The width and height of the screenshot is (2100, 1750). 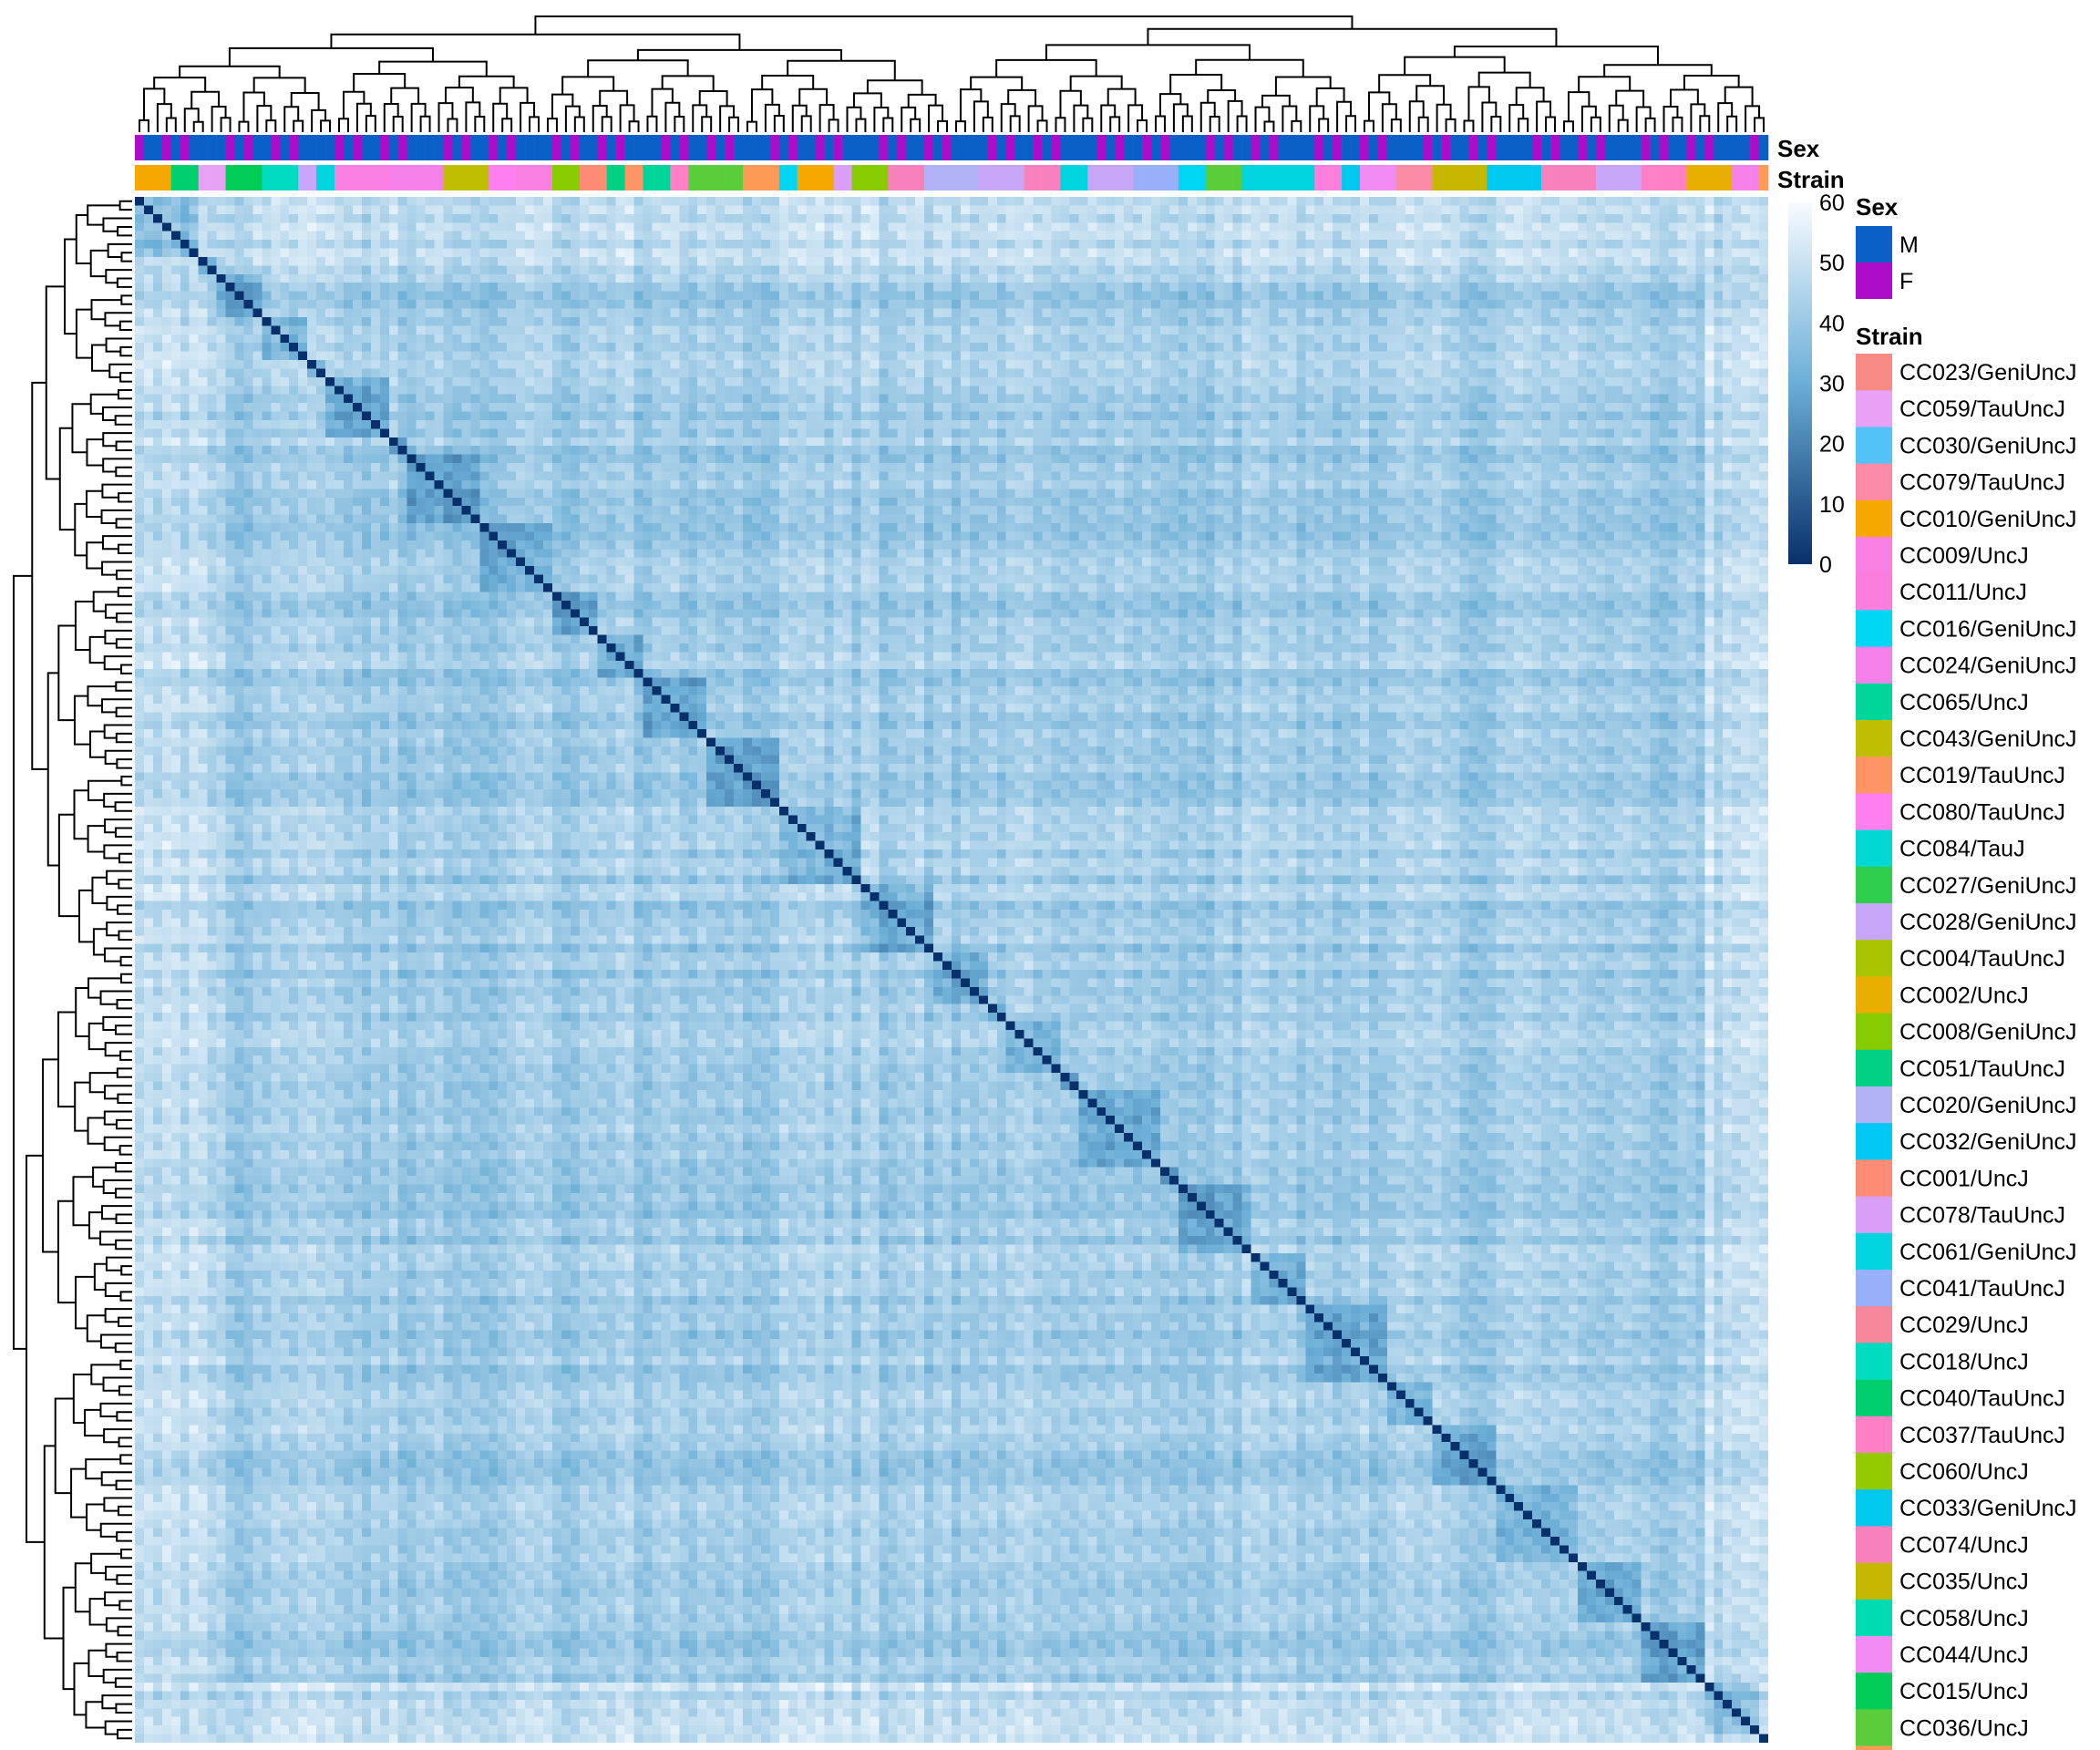 I want to click on strain-legend-label: CC035/UncJ, so click(x=1964, y=1583).